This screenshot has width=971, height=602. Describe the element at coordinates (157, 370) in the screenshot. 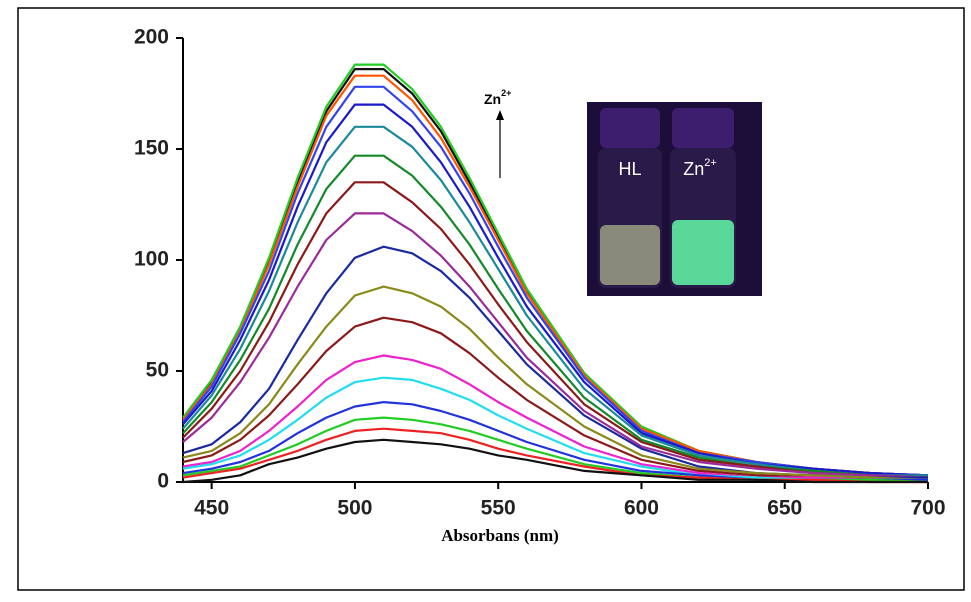

I see `y-tick-label: 50` at that location.